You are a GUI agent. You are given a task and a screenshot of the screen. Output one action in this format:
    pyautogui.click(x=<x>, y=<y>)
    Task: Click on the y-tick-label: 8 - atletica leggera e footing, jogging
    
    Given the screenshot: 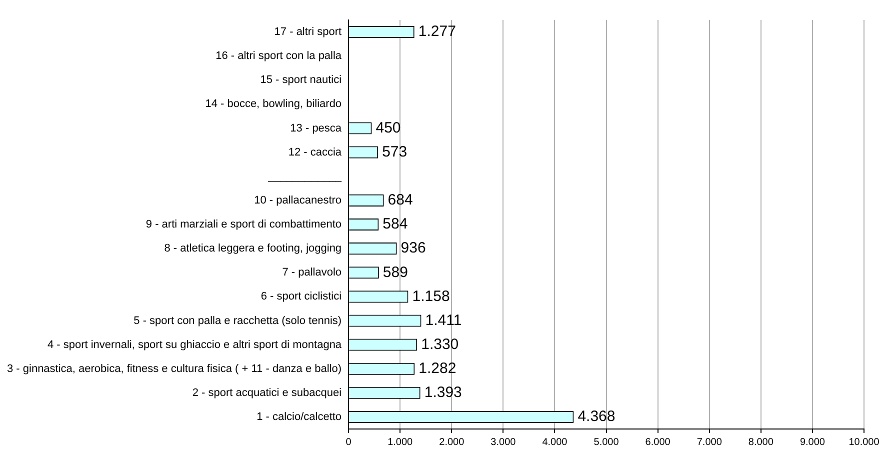 What is the action you would take?
    pyautogui.click(x=253, y=248)
    